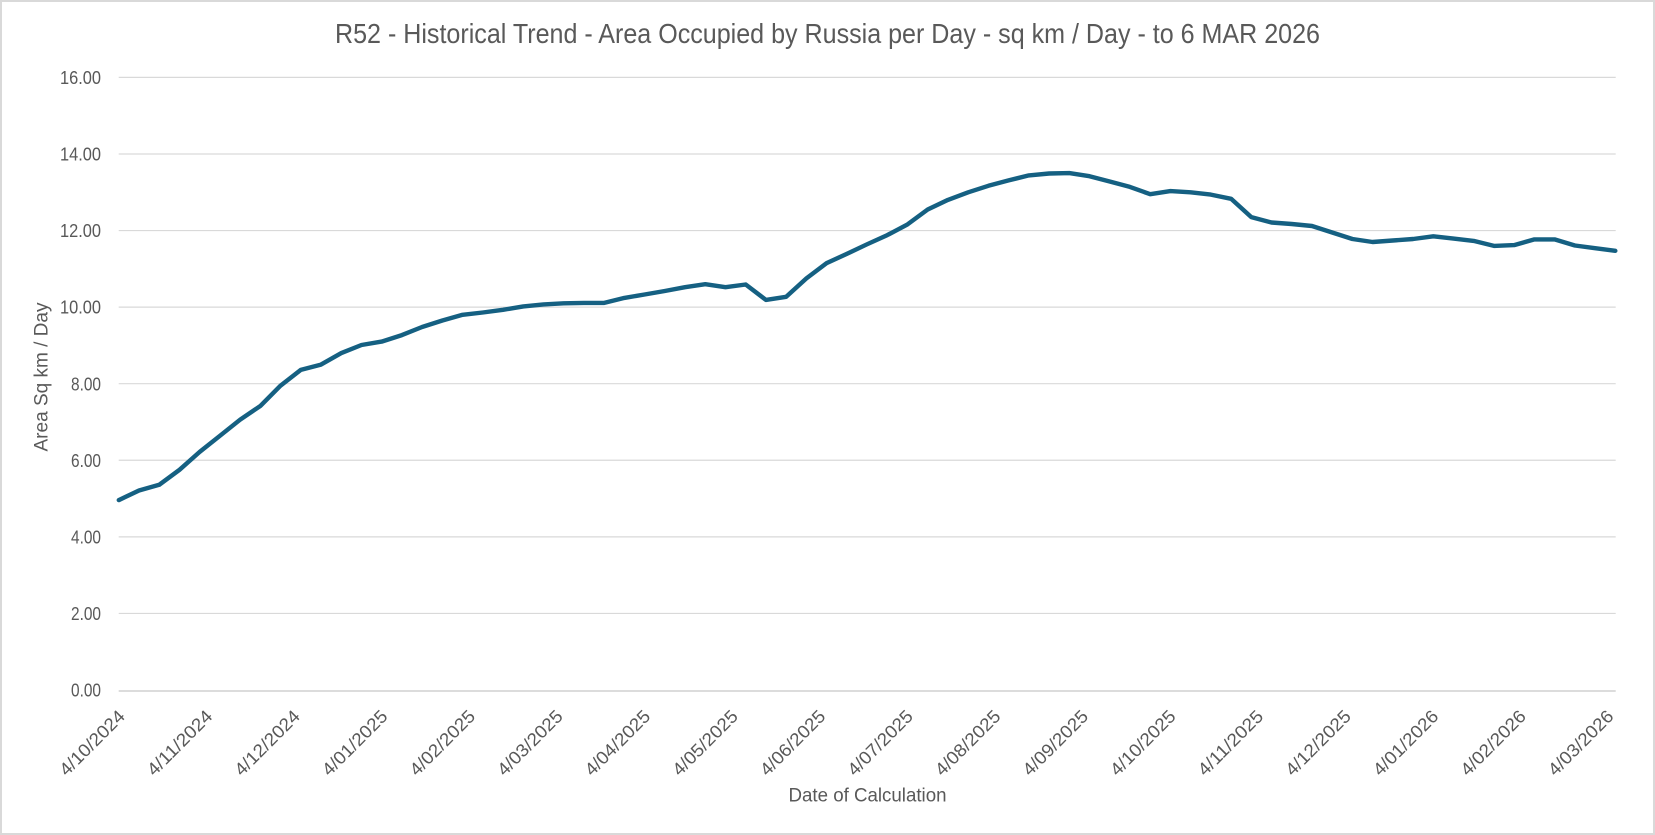 This screenshot has height=835, width=1655. What do you see at coordinates (42, 376) in the screenshot?
I see `svg-text: Area Sq km / Day` at bounding box center [42, 376].